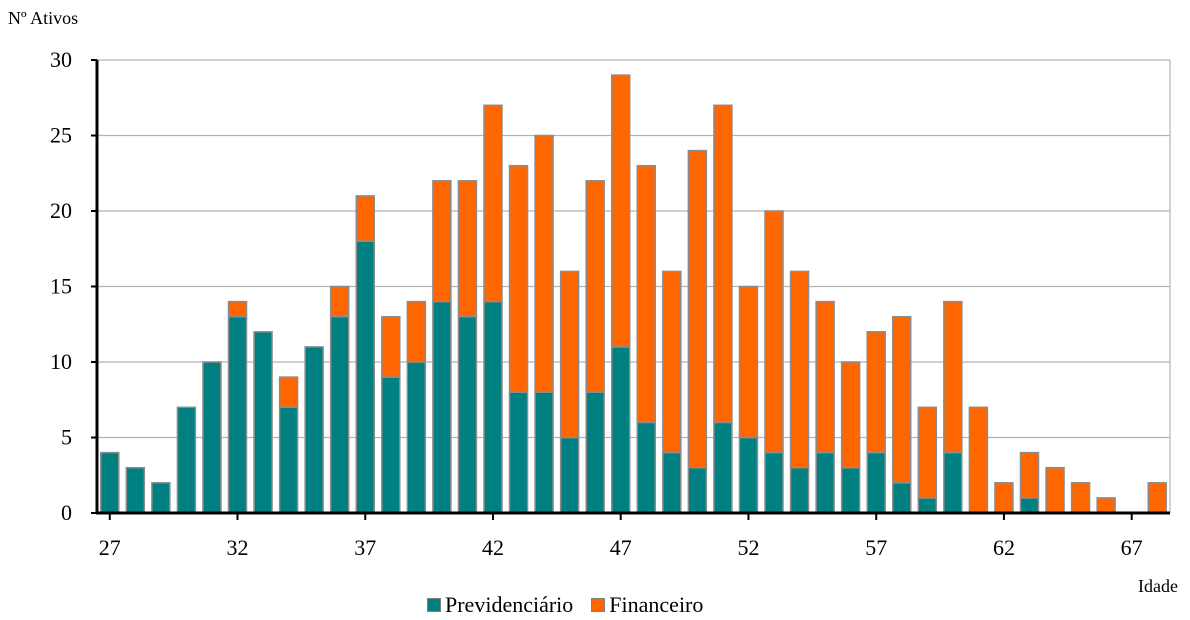 The height and width of the screenshot is (620, 1190). What do you see at coordinates (43, 18) in the screenshot?
I see `y-axis-title: Nº Ativos` at bounding box center [43, 18].